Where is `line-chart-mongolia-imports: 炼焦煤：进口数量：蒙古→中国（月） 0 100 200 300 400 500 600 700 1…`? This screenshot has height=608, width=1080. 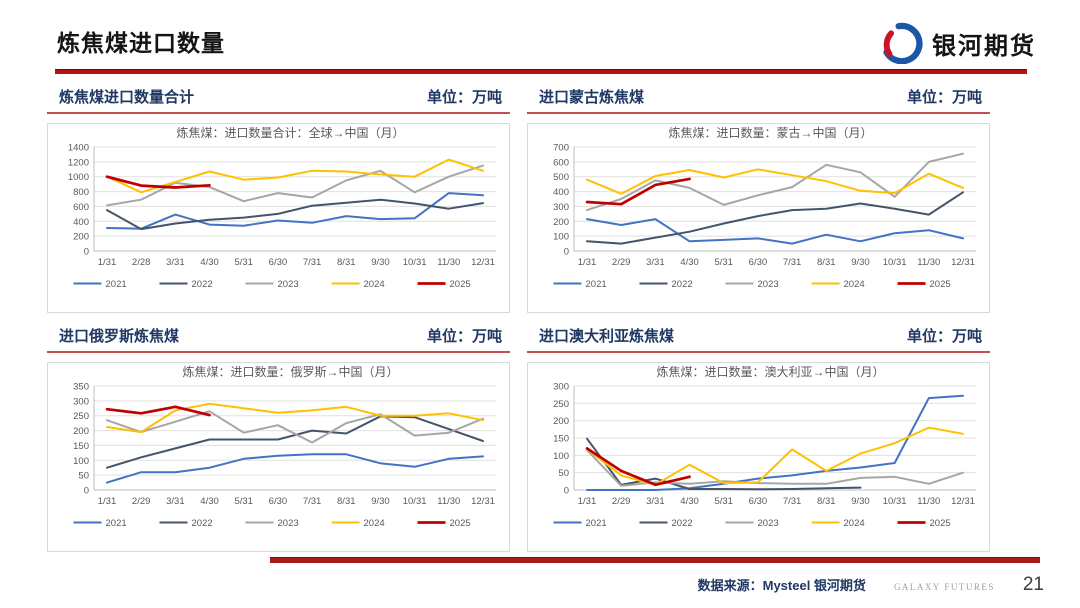 line-chart-mongolia-imports: 炼焦煤：进口数量：蒙古→中国（月） 0 100 200 300 400 500 600 700 1… is located at coordinates (764, 207).